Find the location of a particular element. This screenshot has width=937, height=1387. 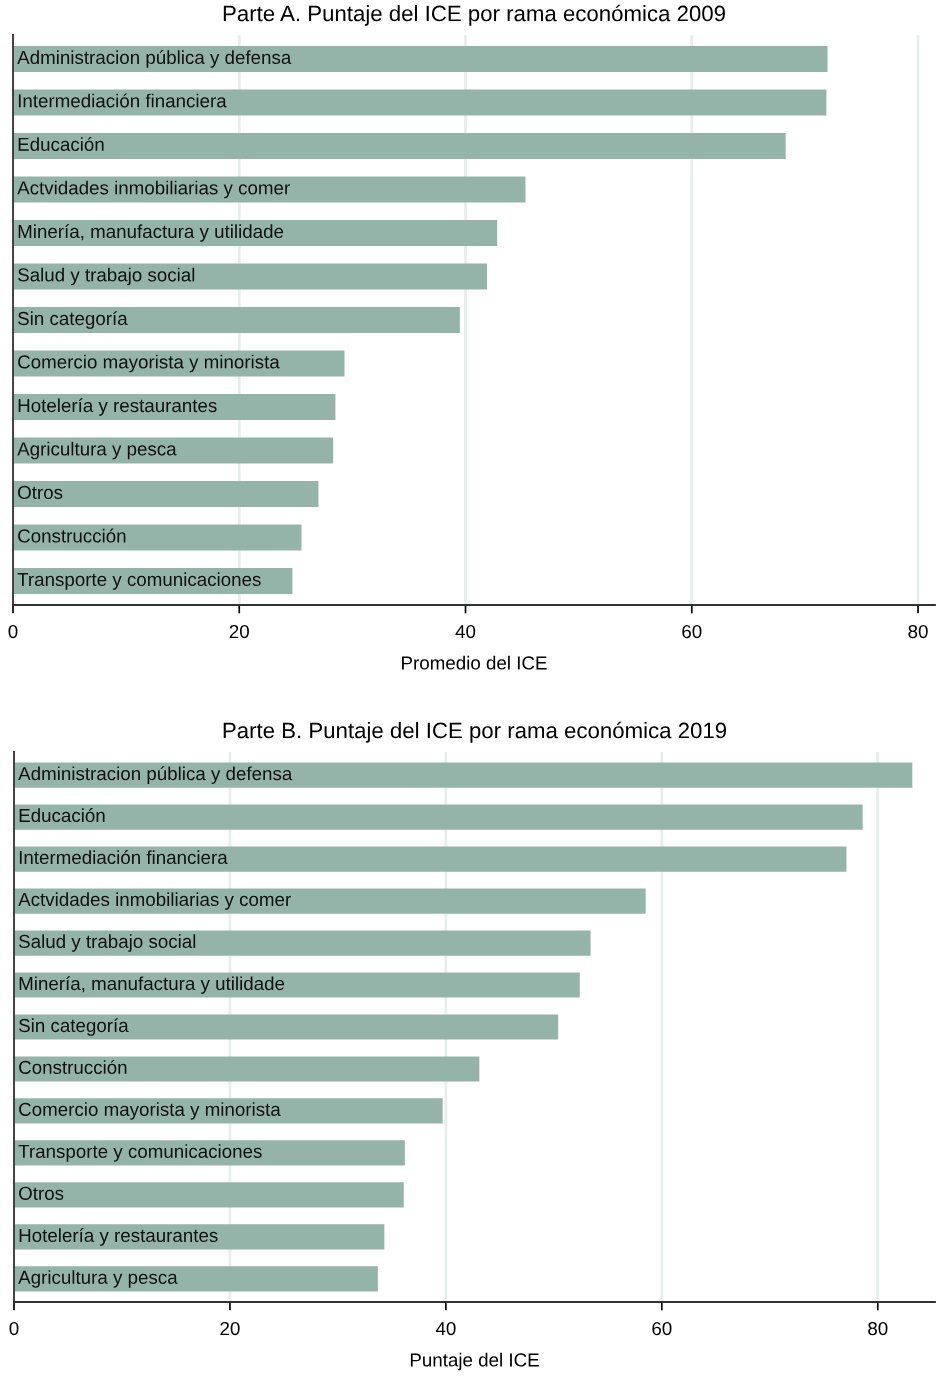

x-axis-title: Promedio del ICE is located at coordinates (474, 662).